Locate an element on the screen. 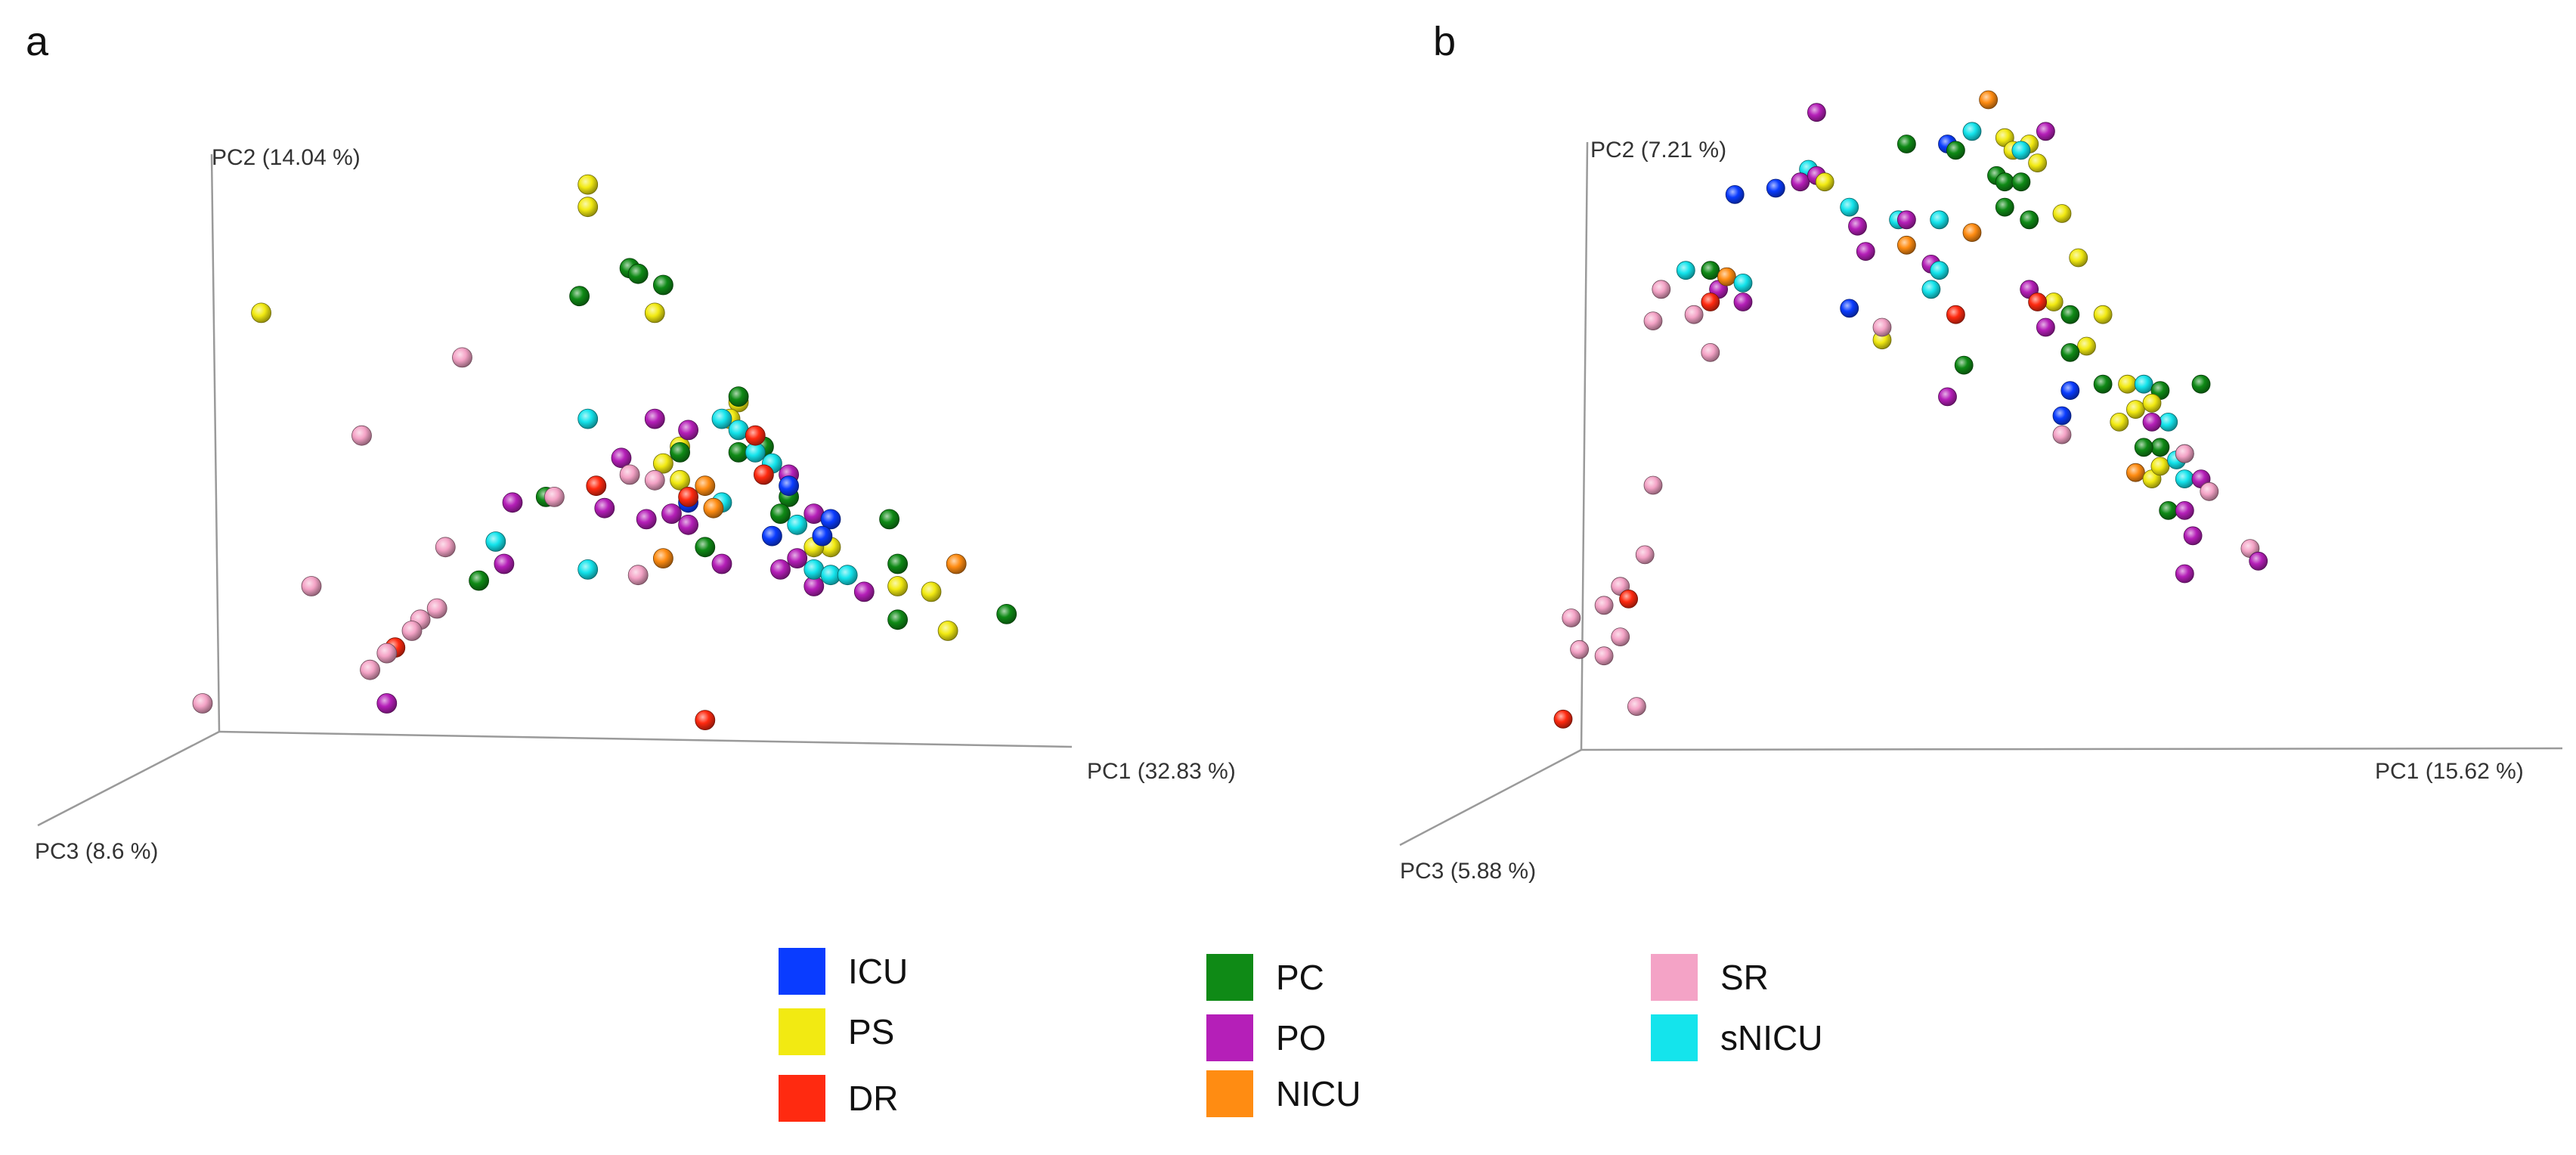 The width and height of the screenshot is (2576, 1155). legend-swatch-po is located at coordinates (1229, 1037).